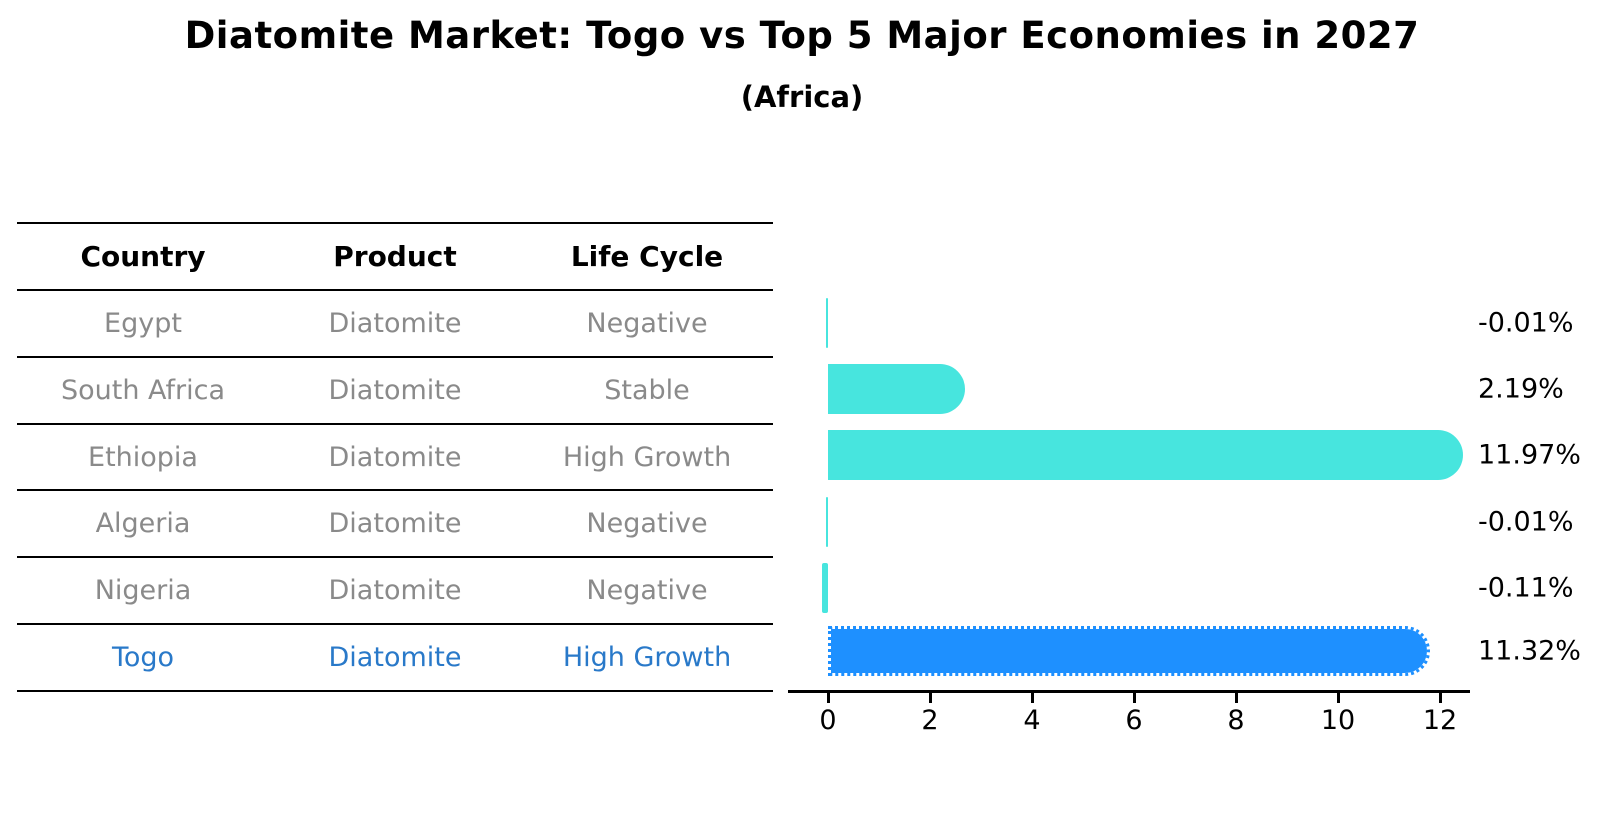 This screenshot has height=823, width=1604. Describe the element at coordinates (1526, 588) in the screenshot. I see `value-label-nigeria: -0.11%` at that location.